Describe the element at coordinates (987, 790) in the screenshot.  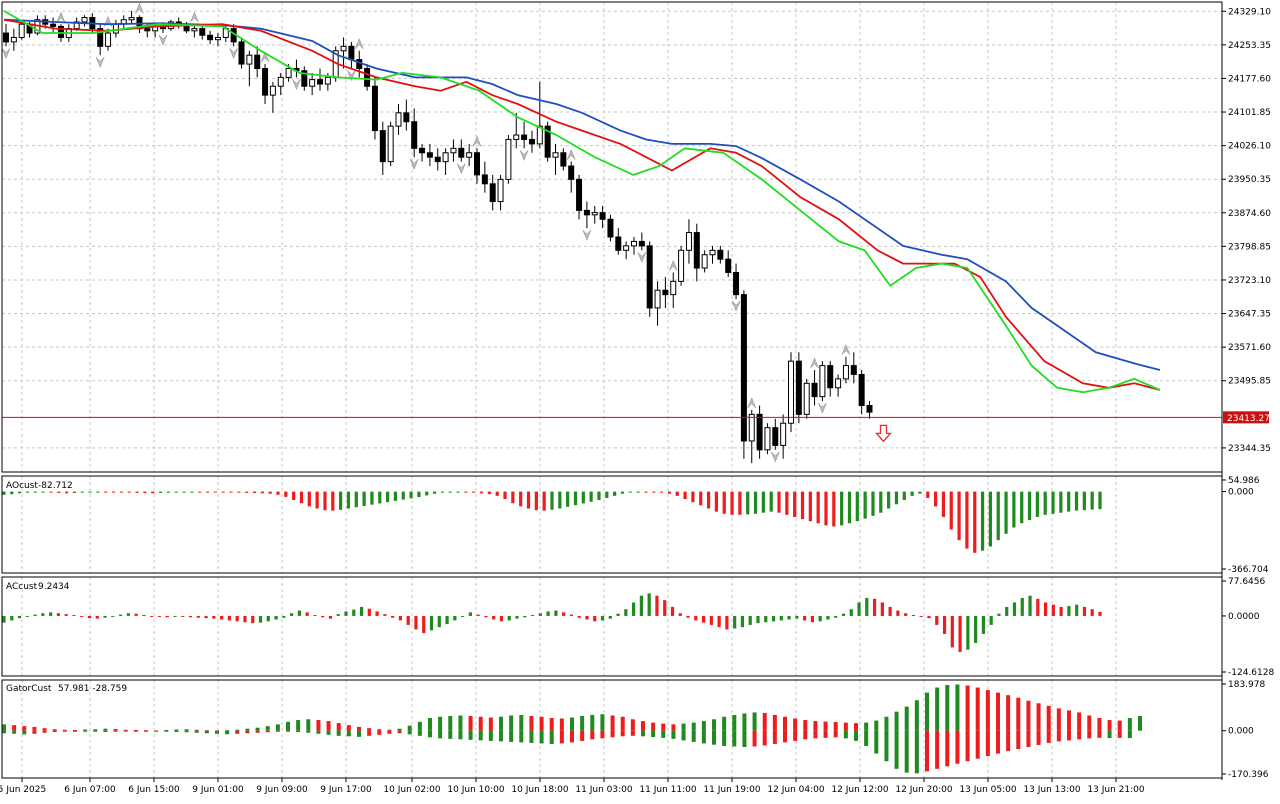
I see `x-tick-label: 13 Jun 05:00` at that location.